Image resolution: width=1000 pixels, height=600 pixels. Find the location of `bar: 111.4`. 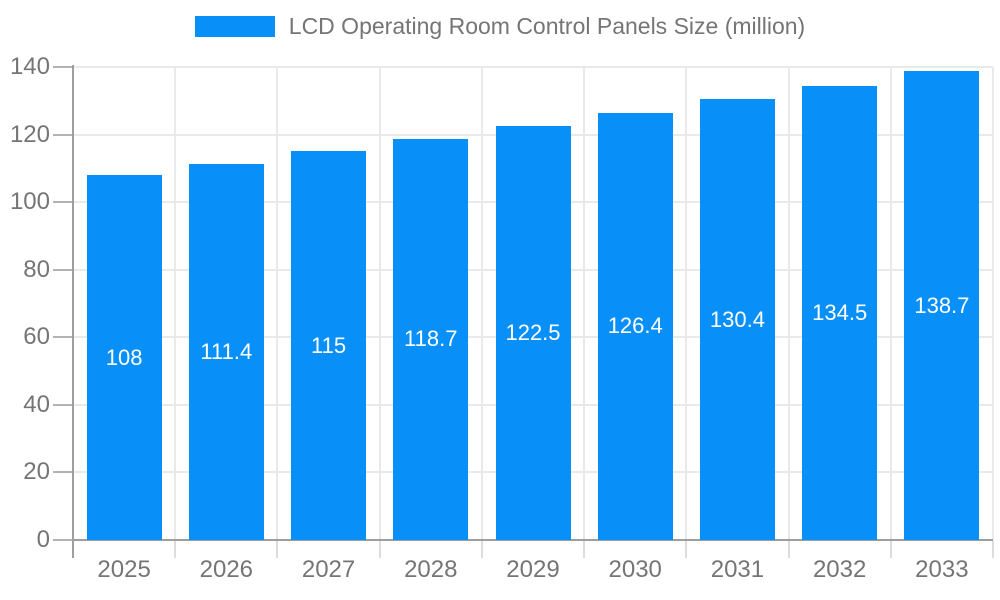

bar: 111.4 is located at coordinates (226, 351).